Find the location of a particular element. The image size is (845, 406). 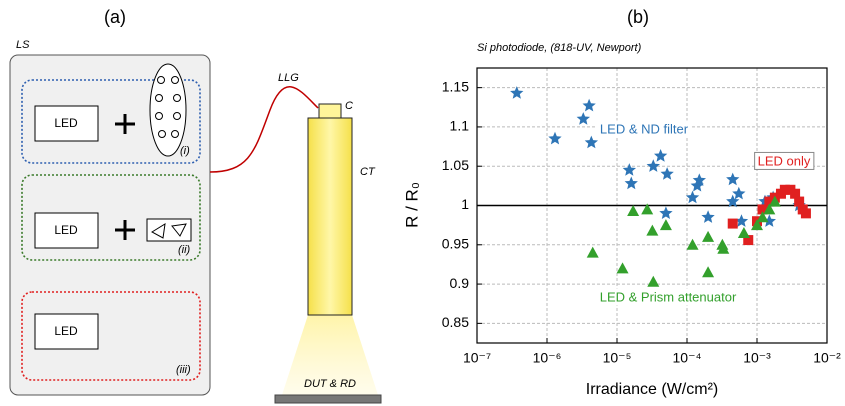

x-tick-label: 10⁻² is located at coordinates (827, 358).